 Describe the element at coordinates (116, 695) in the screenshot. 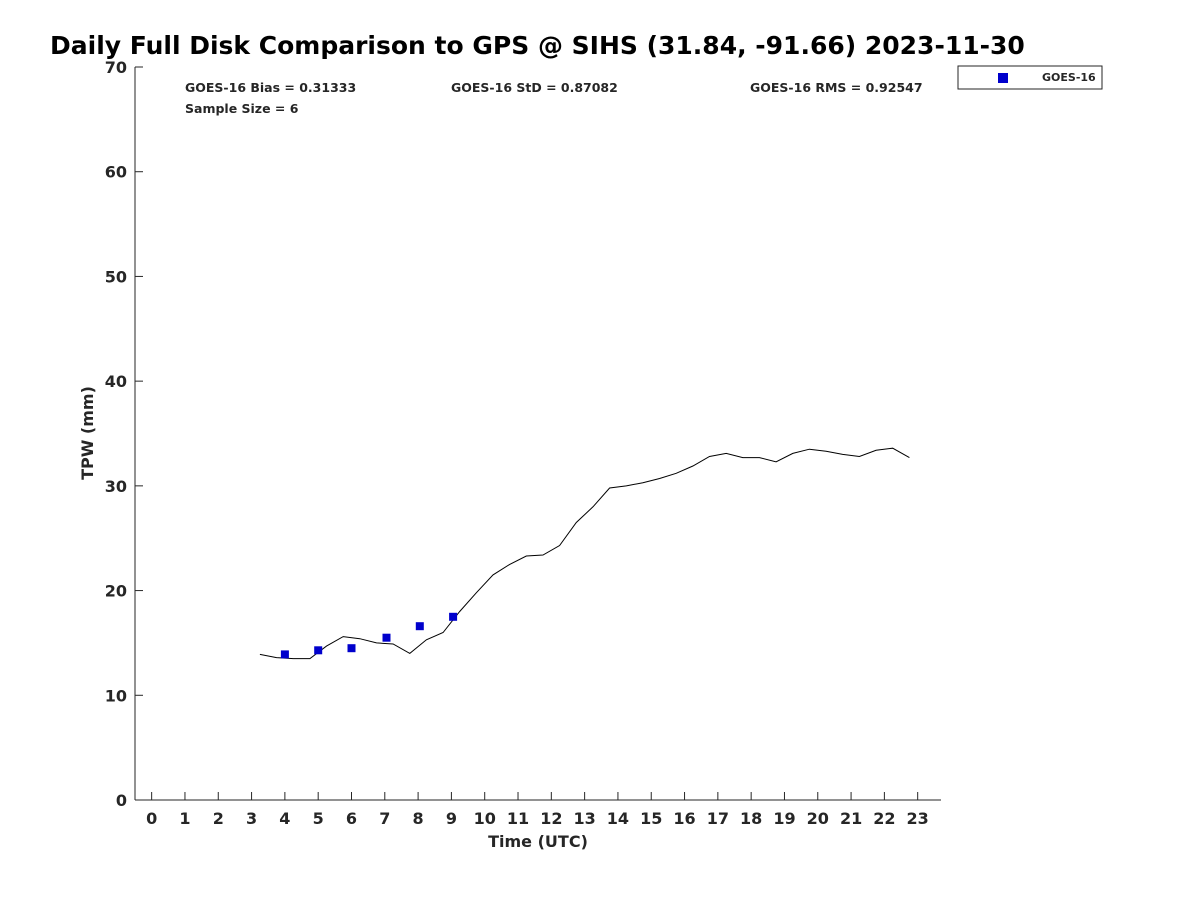

I see `y-tick-label: 10` at that location.